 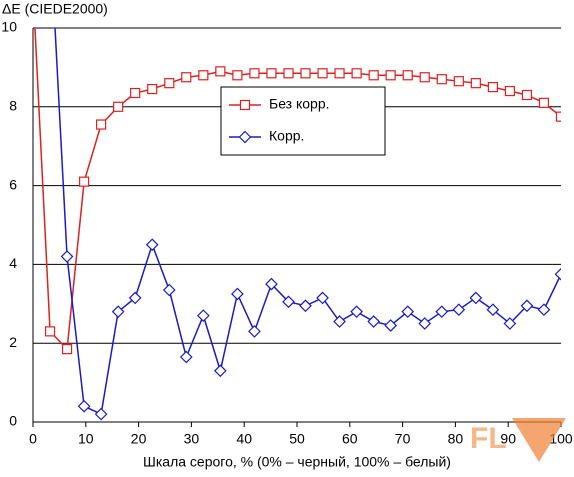 I want to click on x-tick-label: 50, so click(x=297, y=439).